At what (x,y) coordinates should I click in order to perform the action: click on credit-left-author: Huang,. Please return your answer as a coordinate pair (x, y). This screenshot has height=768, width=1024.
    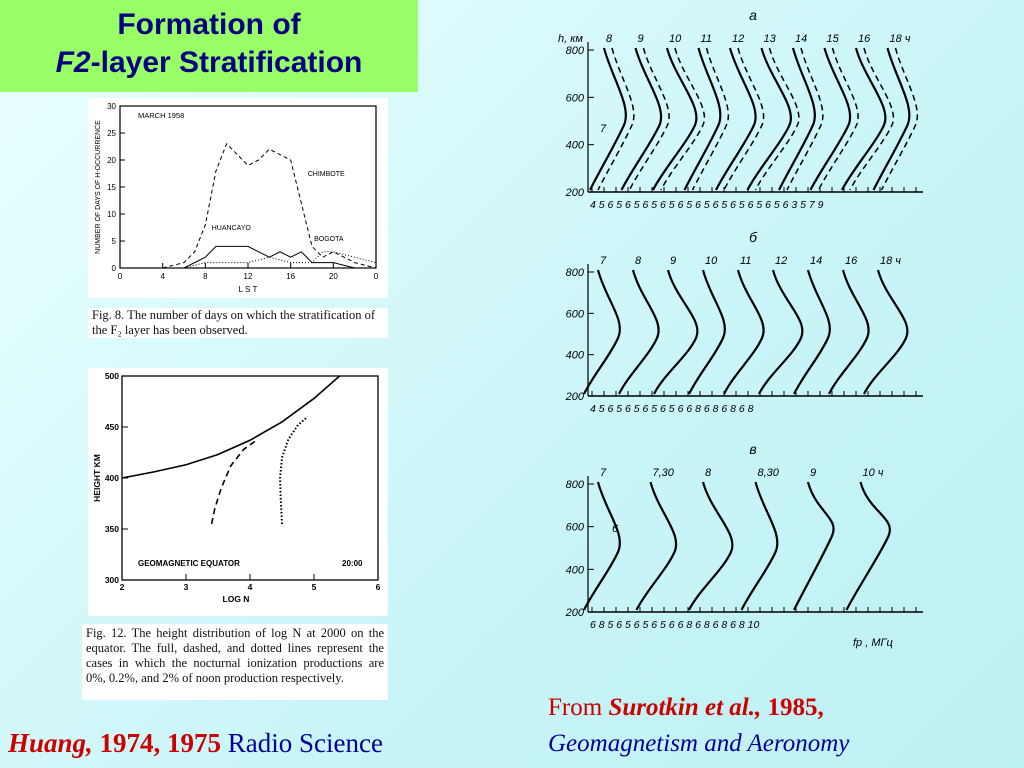
    Looking at the image, I should click on (50, 743).